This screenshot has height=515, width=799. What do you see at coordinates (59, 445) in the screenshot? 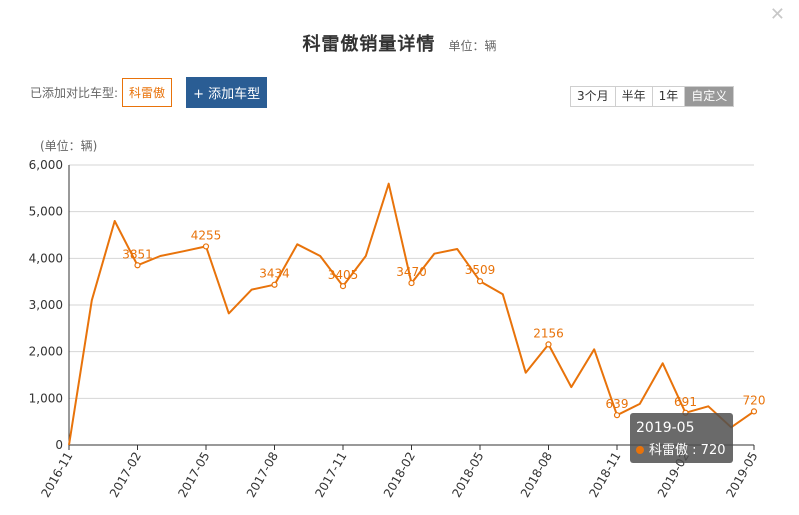
I see `y-tick-label: 0` at bounding box center [59, 445].